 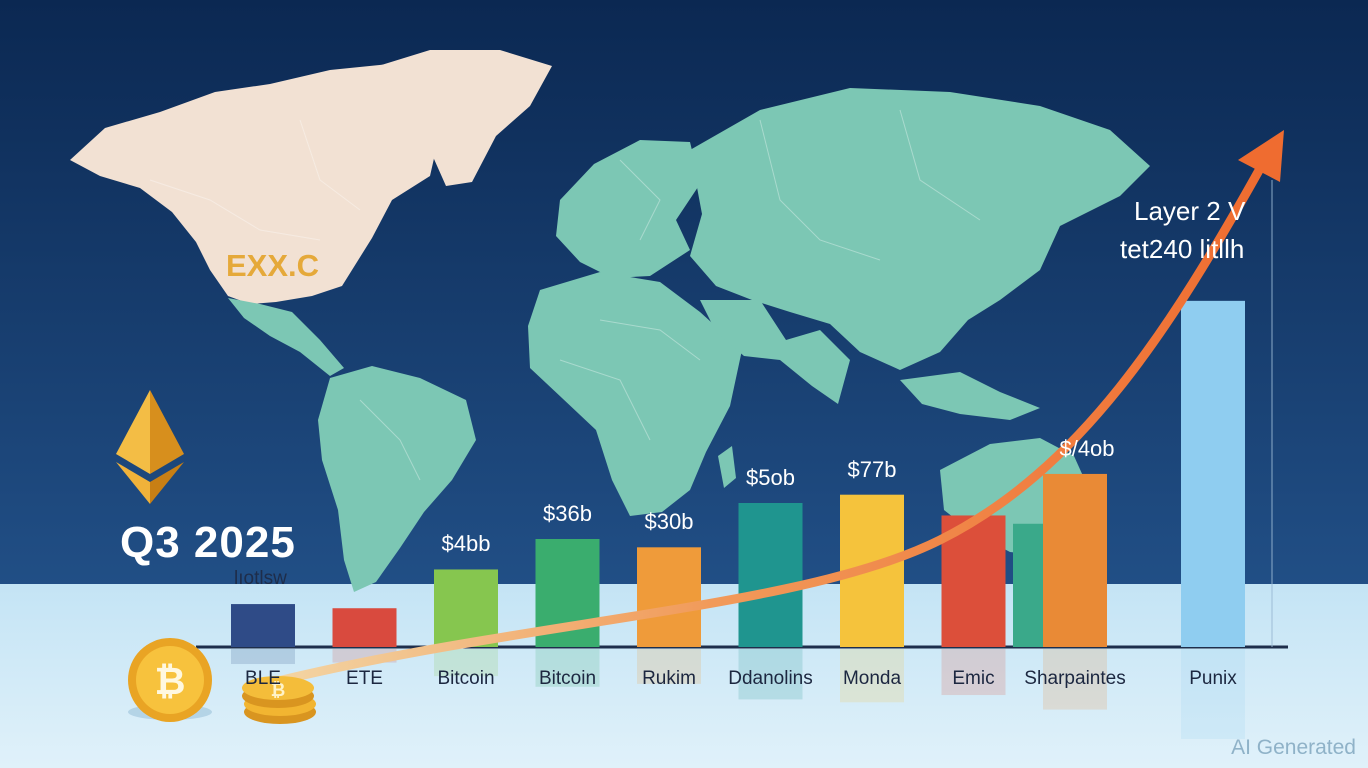 I want to click on map-central-america, so click(x=286, y=337).